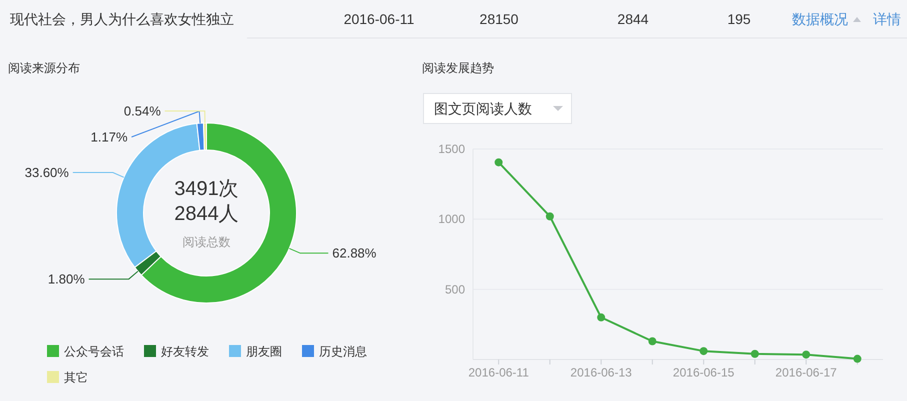 Image resolution: width=907 pixels, height=401 pixels. I want to click on card-cell: 2844, so click(633, 19).